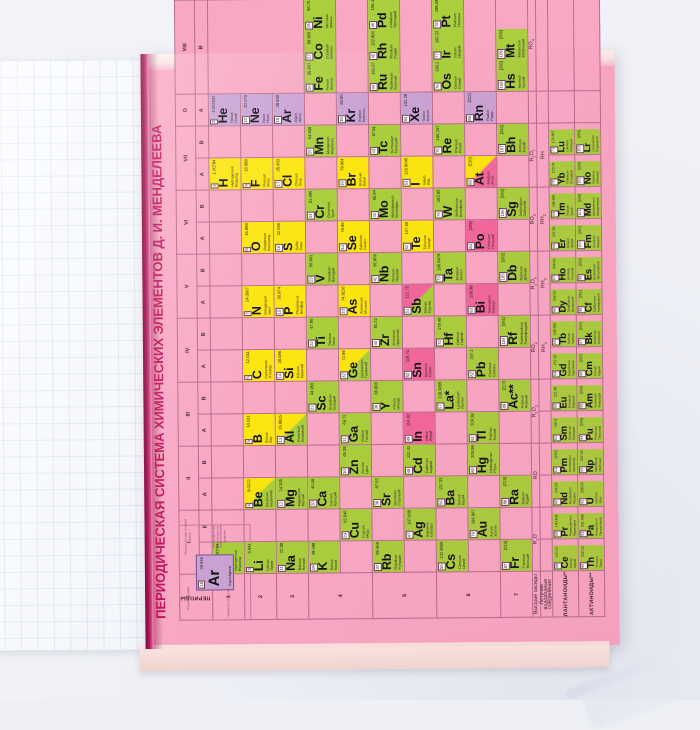  What do you see at coordinates (484, 523) in the screenshot?
I see `element-cell: 79 196.967 Au Aurum Золото` at bounding box center [484, 523].